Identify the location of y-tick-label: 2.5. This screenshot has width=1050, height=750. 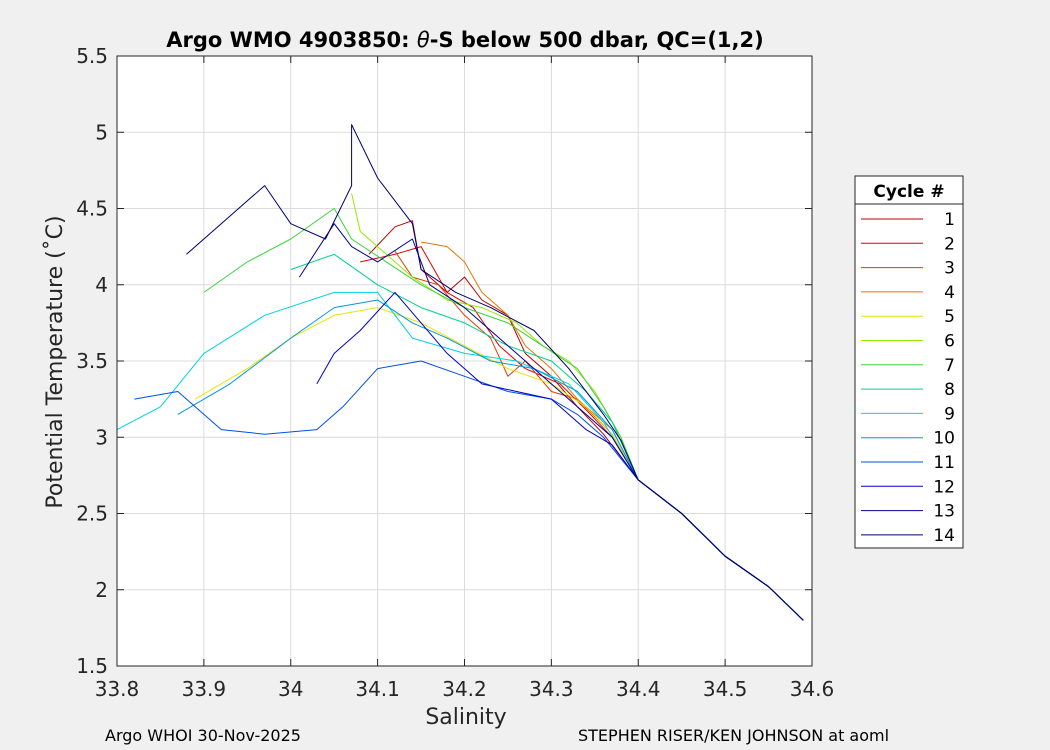
(92, 514).